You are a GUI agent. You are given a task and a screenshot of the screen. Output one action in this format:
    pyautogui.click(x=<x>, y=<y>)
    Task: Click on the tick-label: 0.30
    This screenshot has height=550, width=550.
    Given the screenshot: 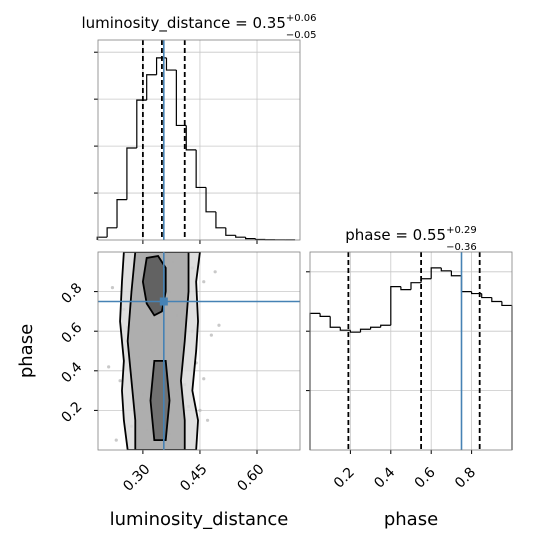 What is the action you would take?
    pyautogui.click(x=136, y=477)
    